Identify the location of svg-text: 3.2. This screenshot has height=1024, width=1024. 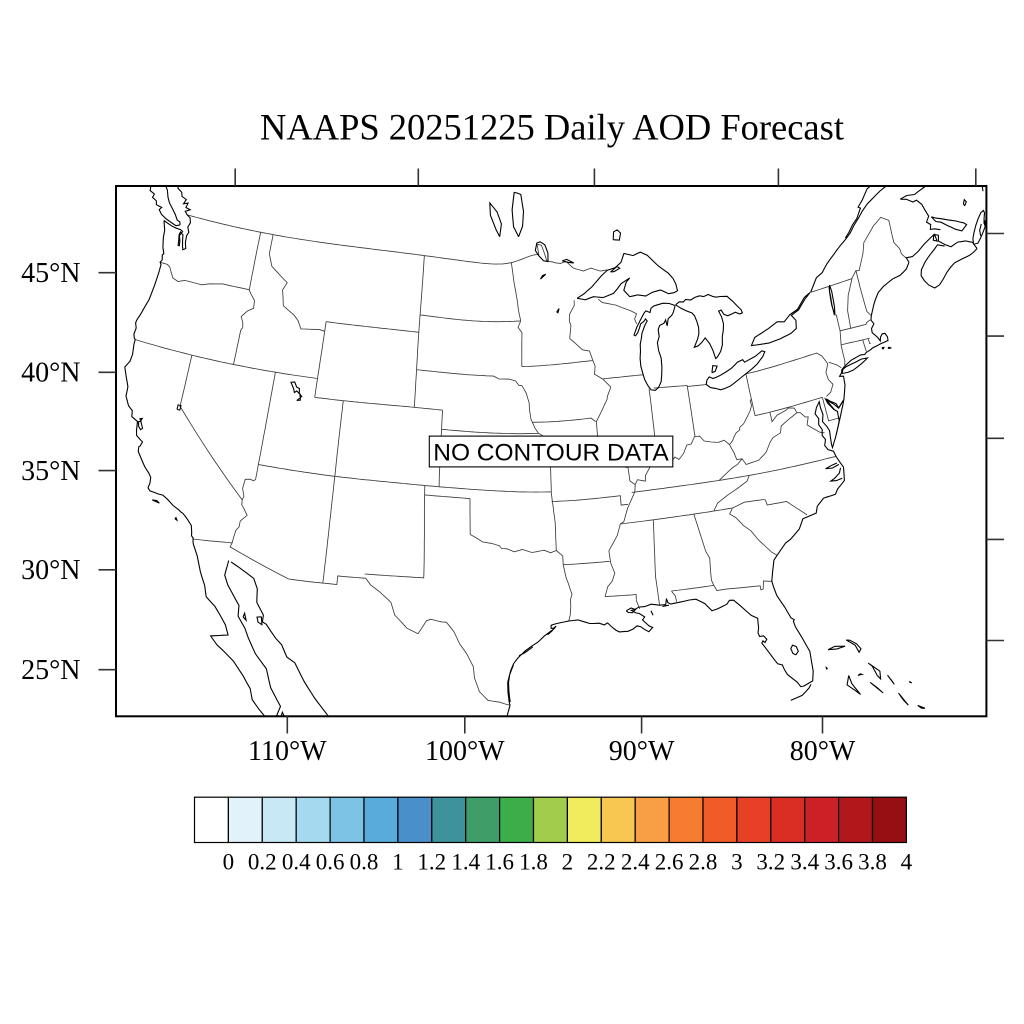
(770, 862).